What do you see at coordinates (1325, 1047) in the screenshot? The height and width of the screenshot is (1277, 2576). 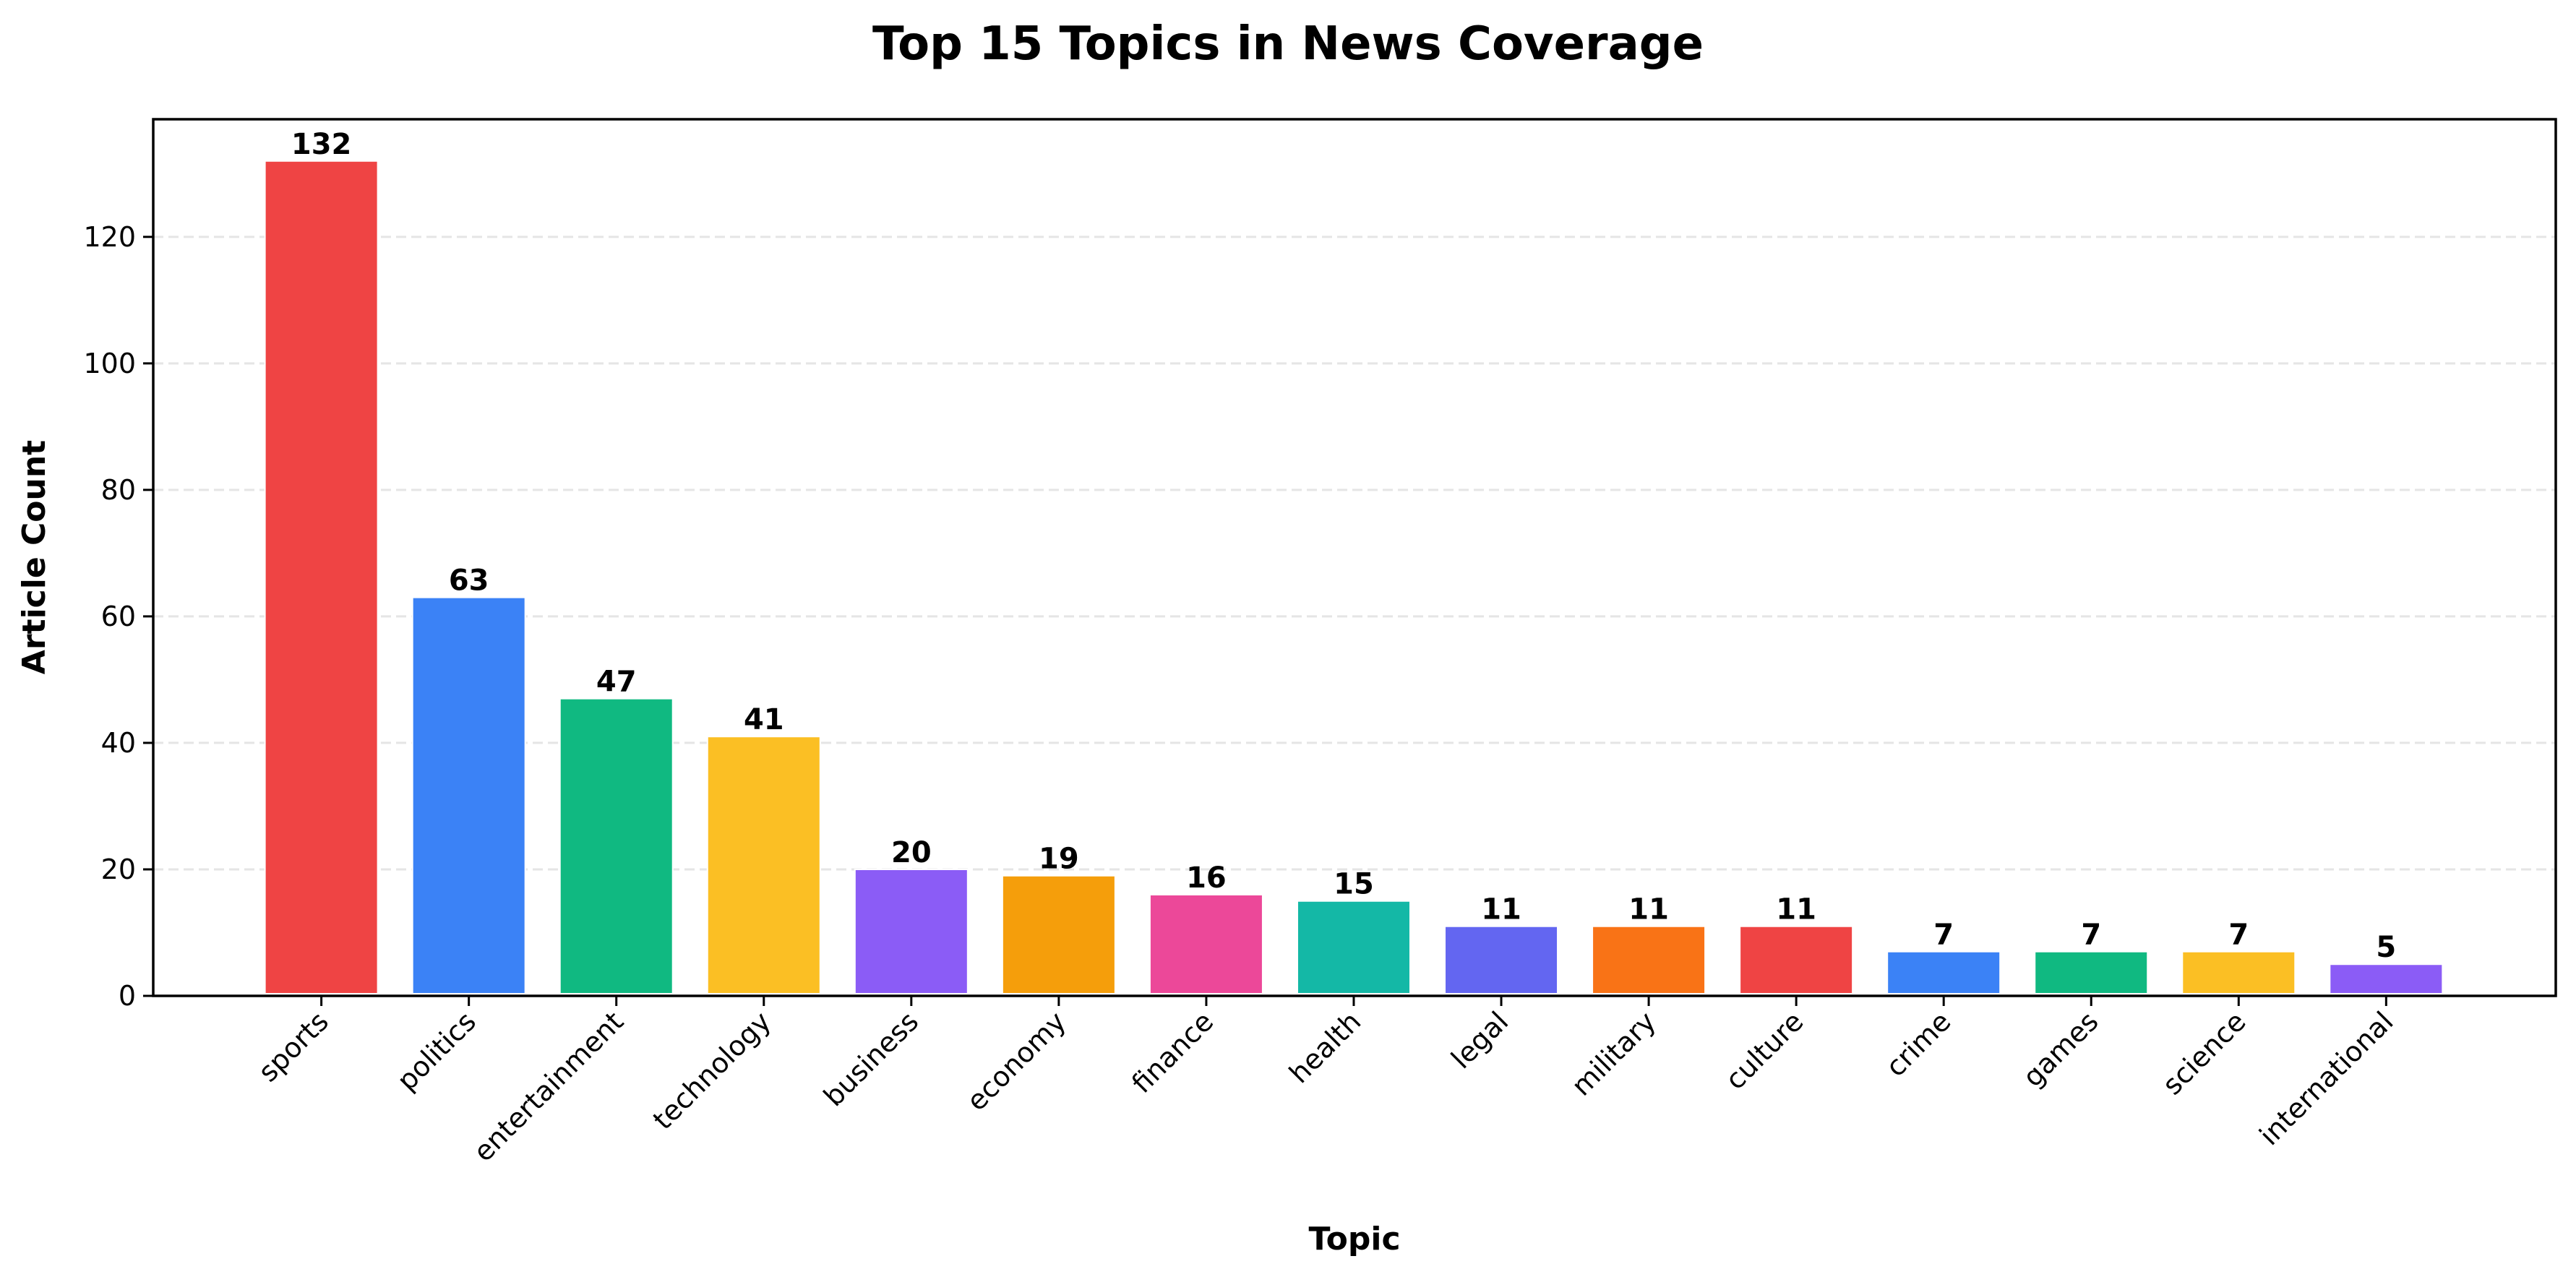 I see `x-tick-label: health` at bounding box center [1325, 1047].